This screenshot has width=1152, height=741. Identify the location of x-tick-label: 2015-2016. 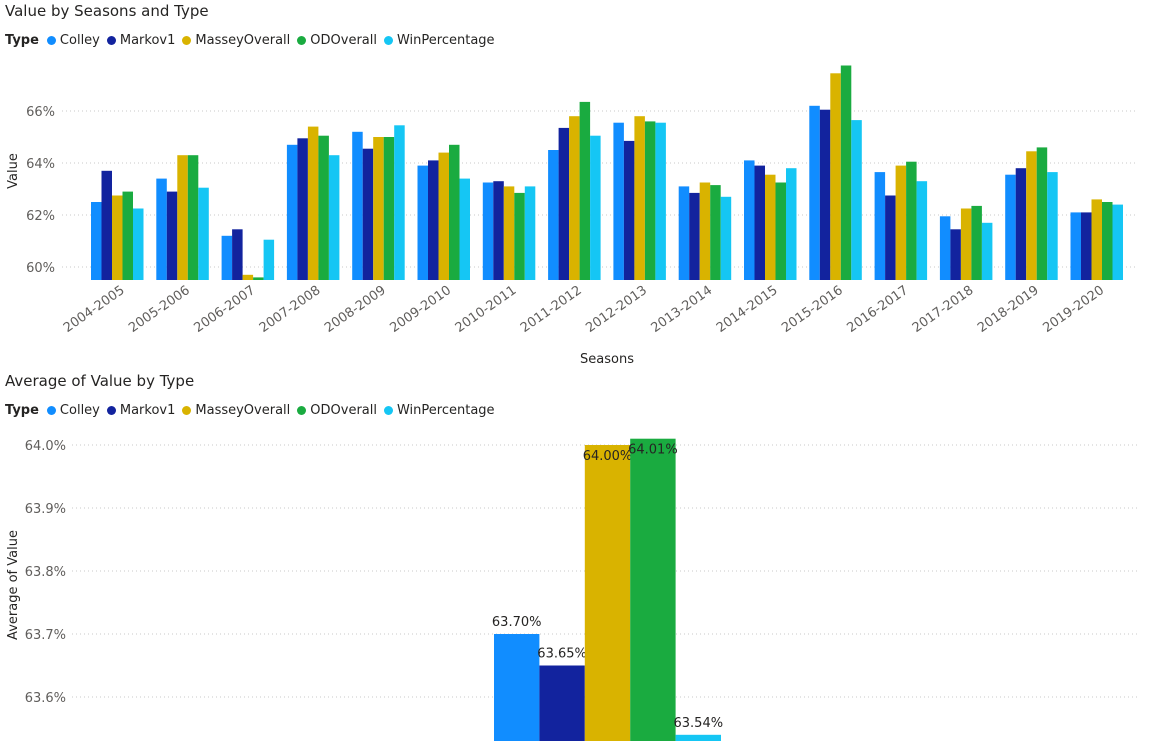
(812, 309).